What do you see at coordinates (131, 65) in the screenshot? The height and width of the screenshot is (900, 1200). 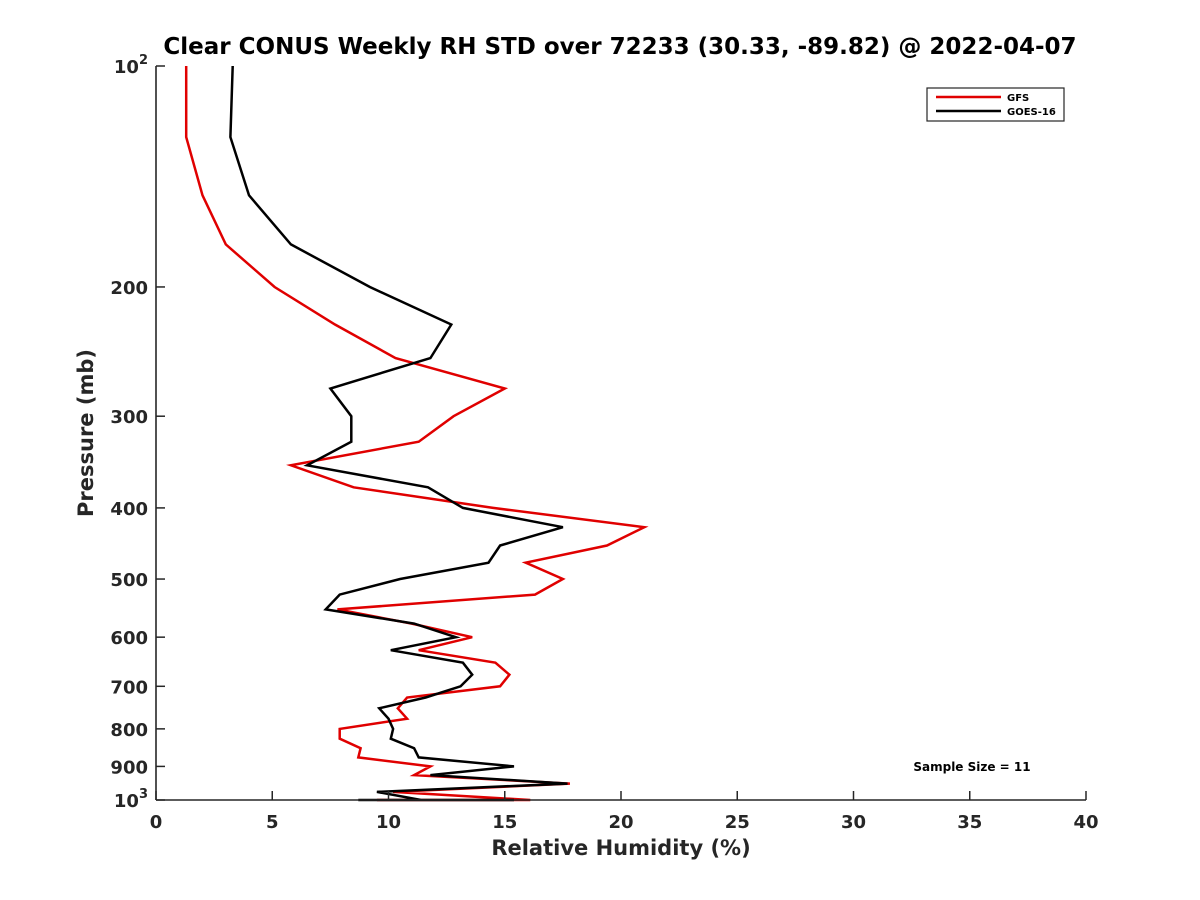 I see `y-tick-label: 10²` at bounding box center [131, 65].